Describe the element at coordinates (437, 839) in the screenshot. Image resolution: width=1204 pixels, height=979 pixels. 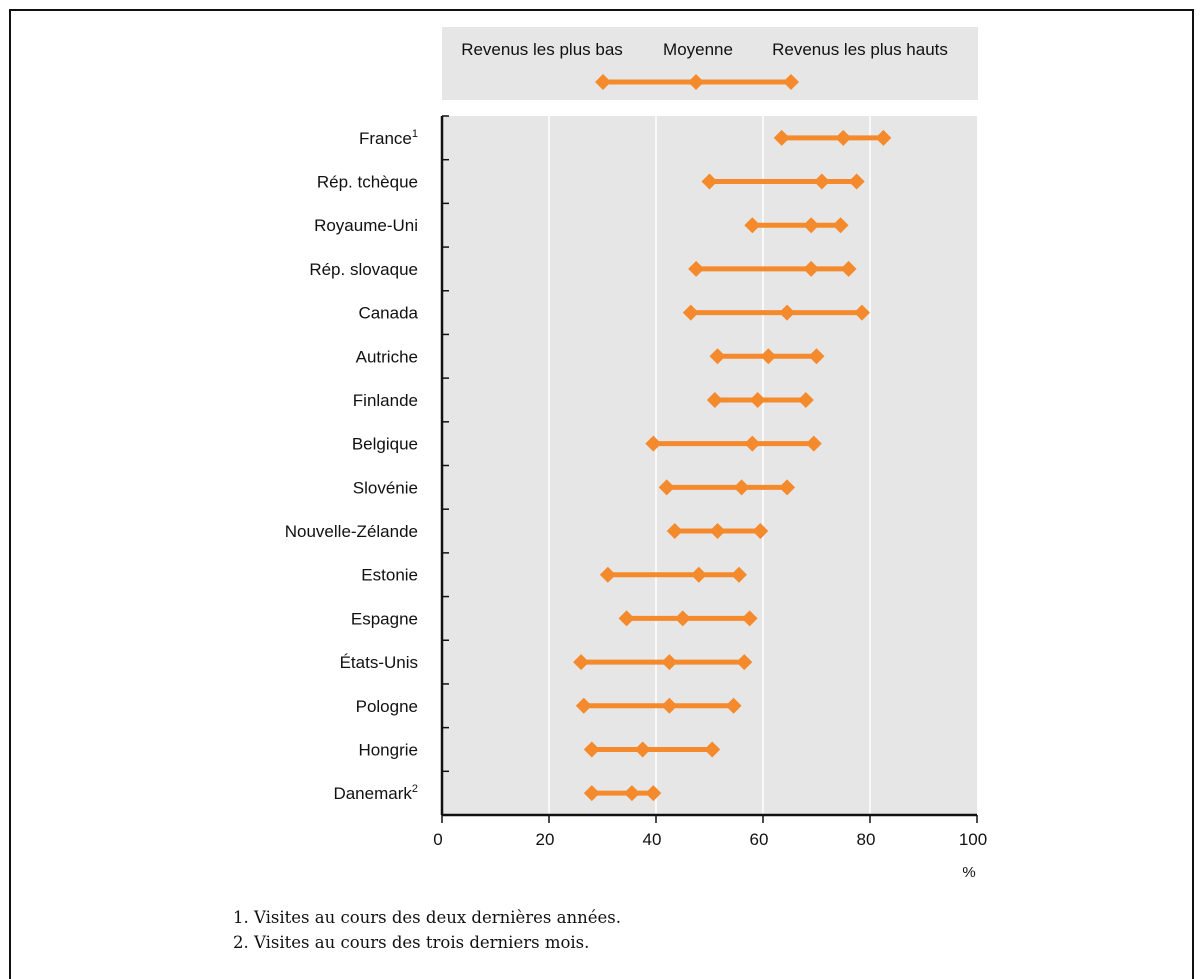
I see `x-tick-label: 0` at that location.